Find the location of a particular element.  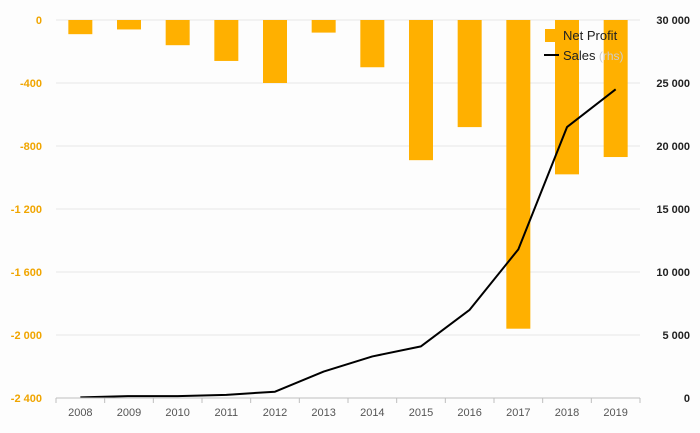

x-tick-label: 2010 is located at coordinates (177, 413).